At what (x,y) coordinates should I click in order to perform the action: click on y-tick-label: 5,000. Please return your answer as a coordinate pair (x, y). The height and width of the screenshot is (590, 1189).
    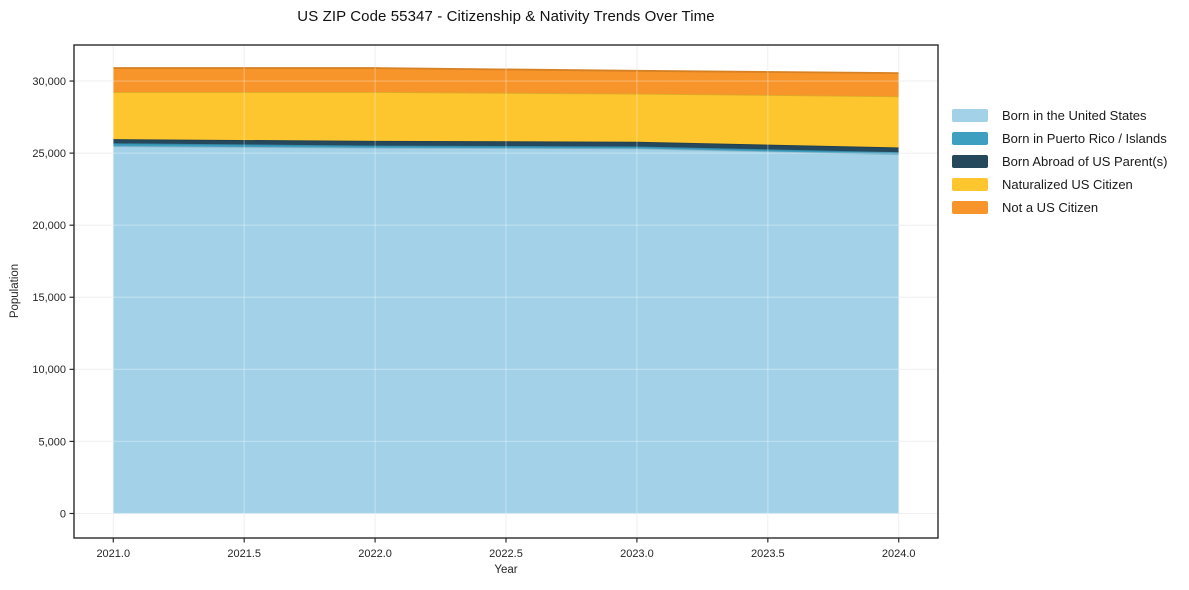
    Looking at the image, I should click on (52, 442).